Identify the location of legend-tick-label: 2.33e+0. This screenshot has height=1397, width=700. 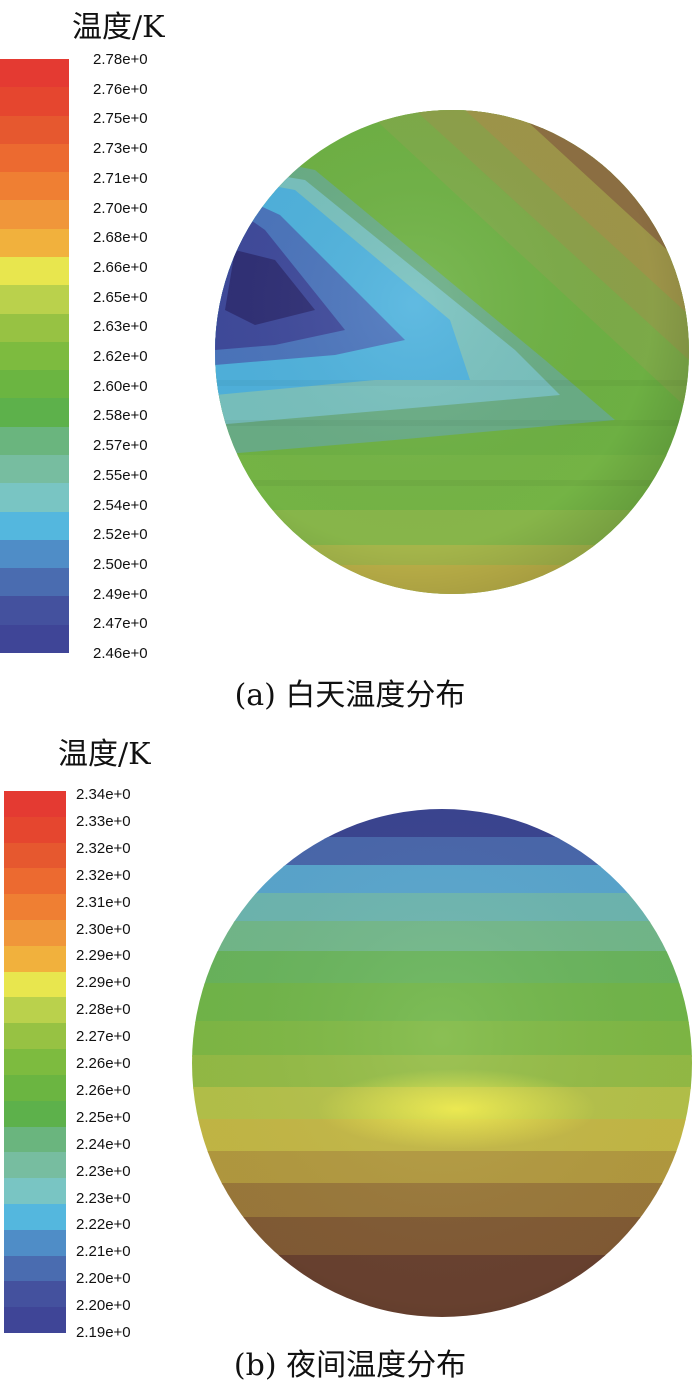
(103, 821).